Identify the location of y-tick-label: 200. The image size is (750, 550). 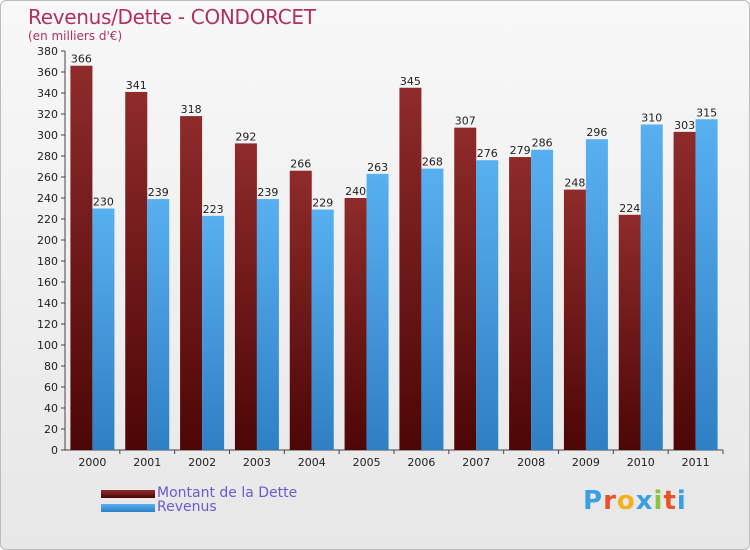
(47, 240).